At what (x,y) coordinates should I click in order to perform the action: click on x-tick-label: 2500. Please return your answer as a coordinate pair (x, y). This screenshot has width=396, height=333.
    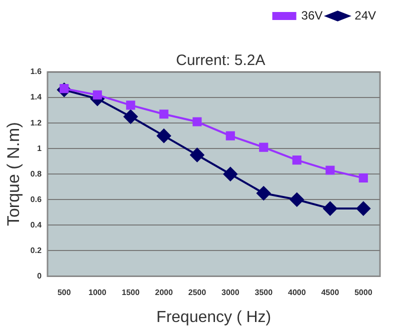
    Looking at the image, I should click on (197, 293).